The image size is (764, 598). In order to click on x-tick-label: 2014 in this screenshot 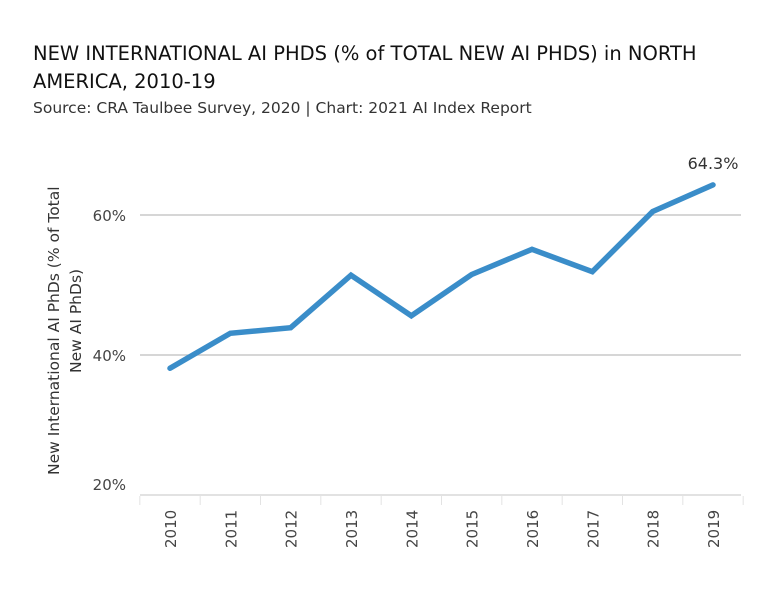, I will do `click(412, 529)`.